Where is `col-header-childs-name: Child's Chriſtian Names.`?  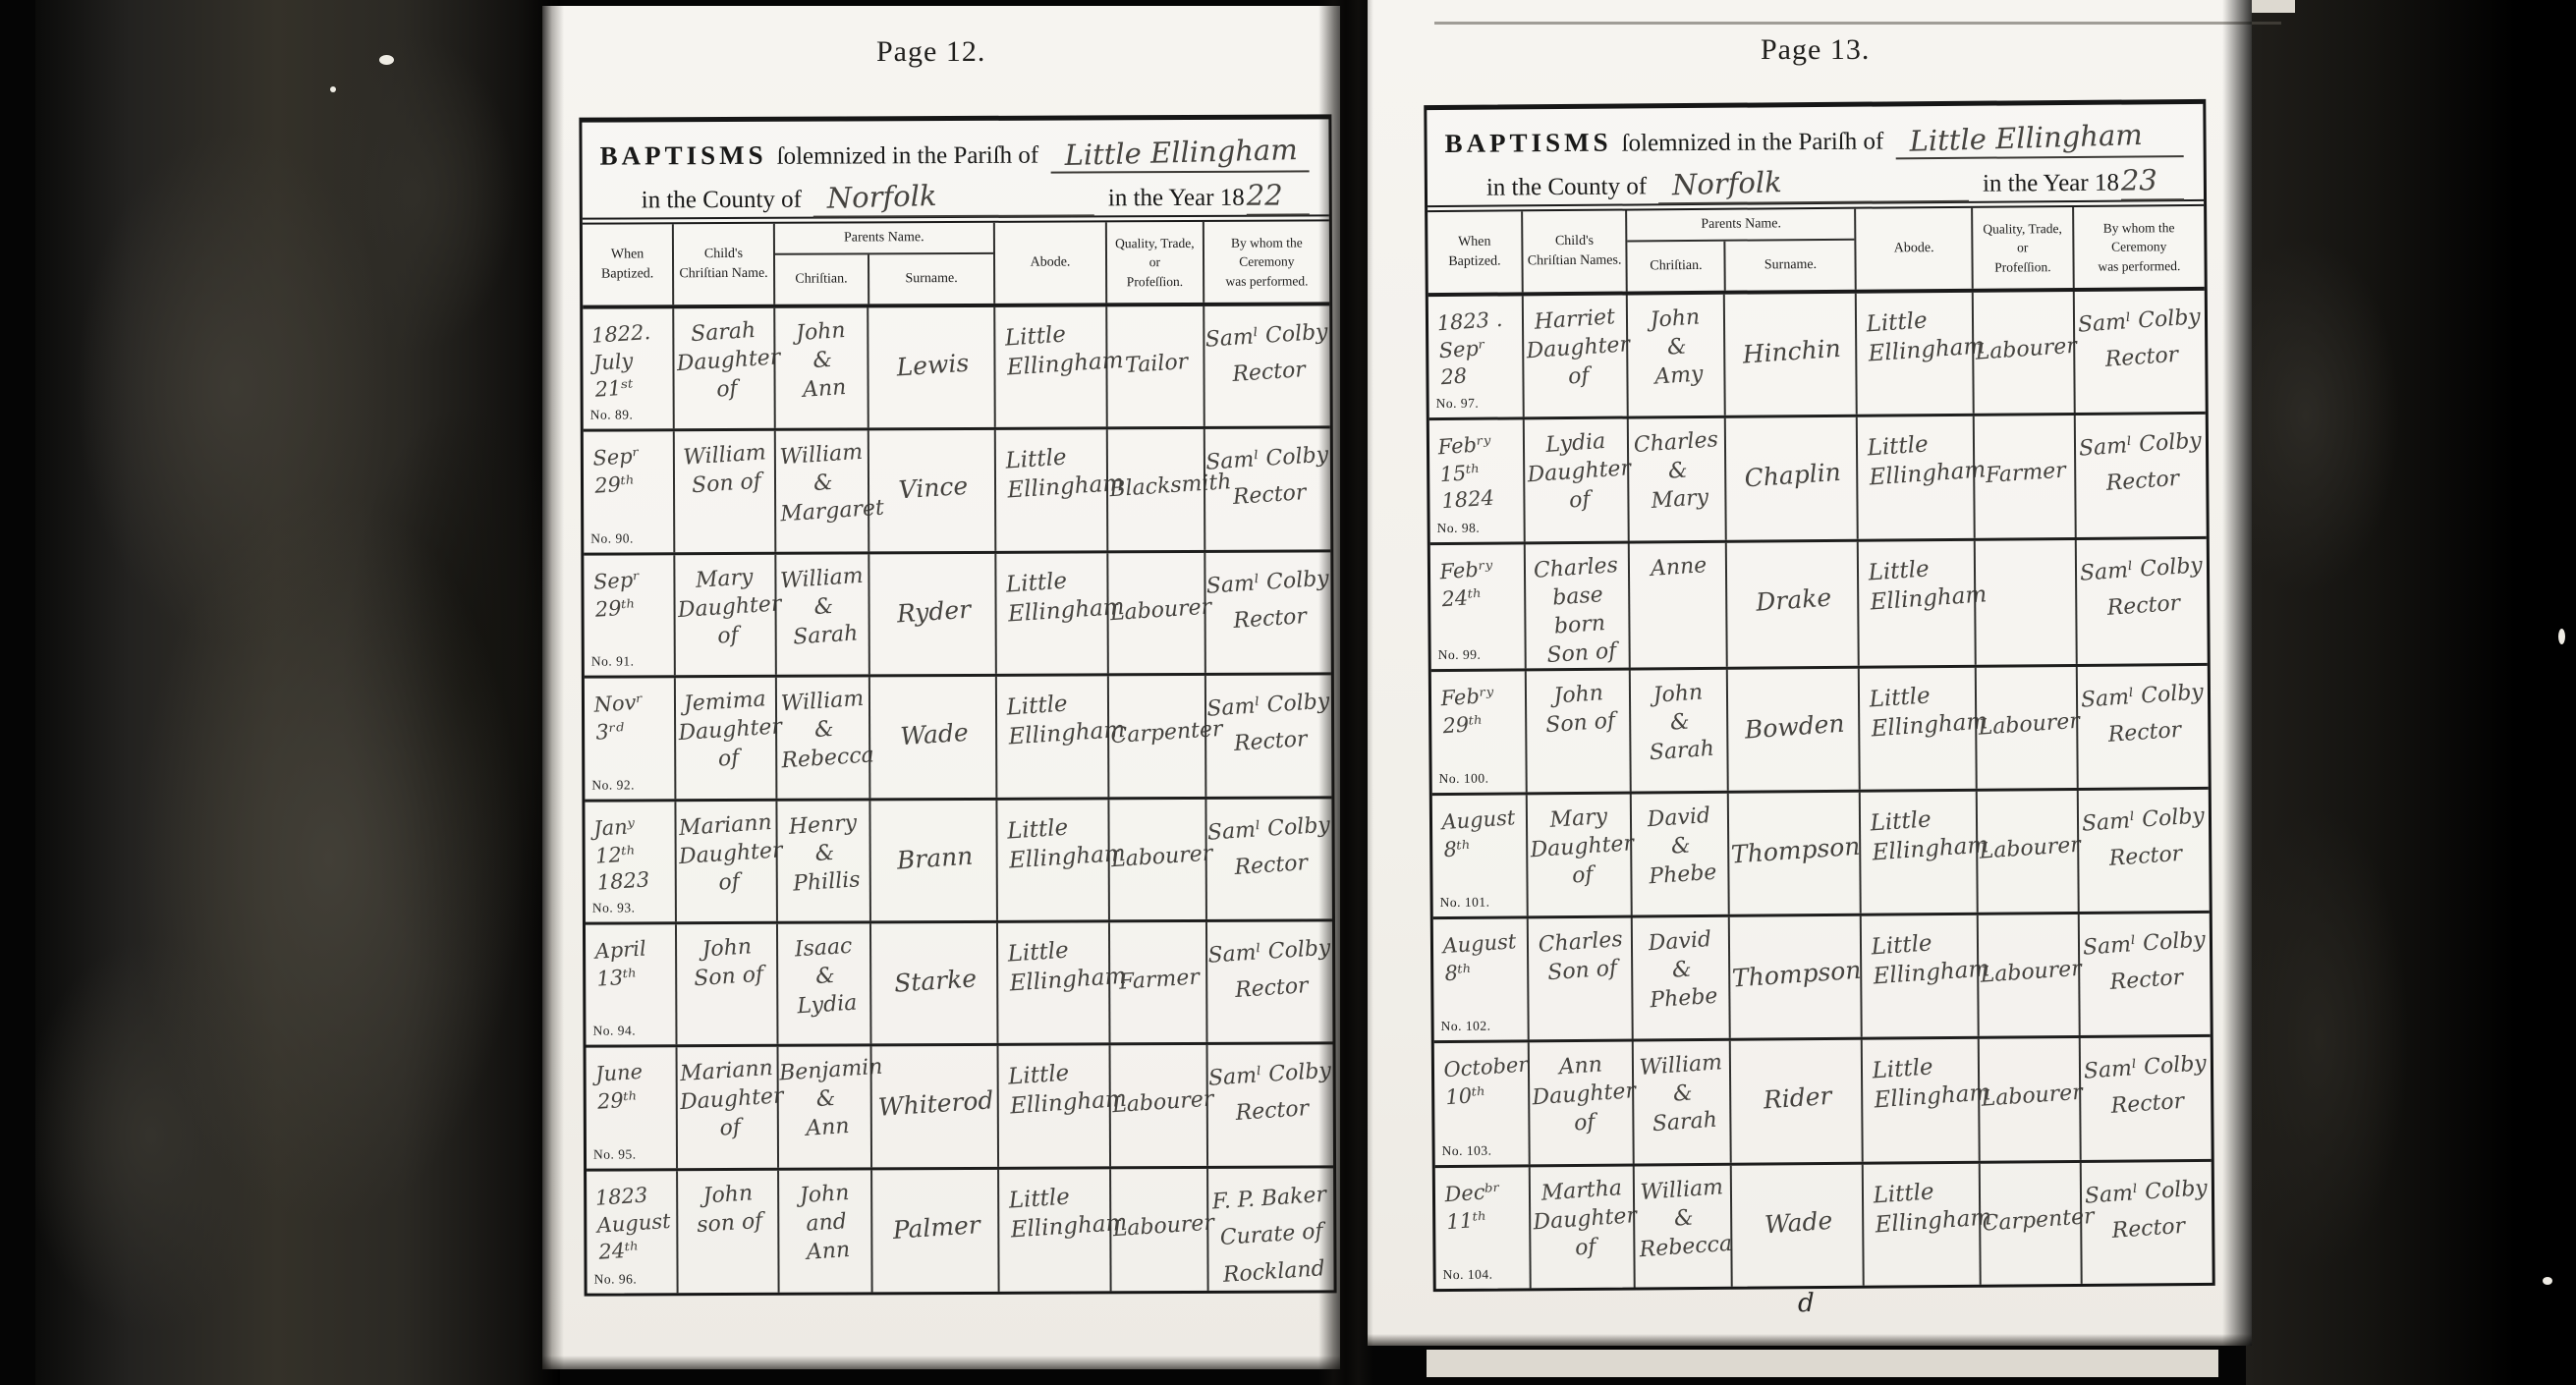 col-header-childs-name: Child's Chriſtian Names. is located at coordinates (1573, 252).